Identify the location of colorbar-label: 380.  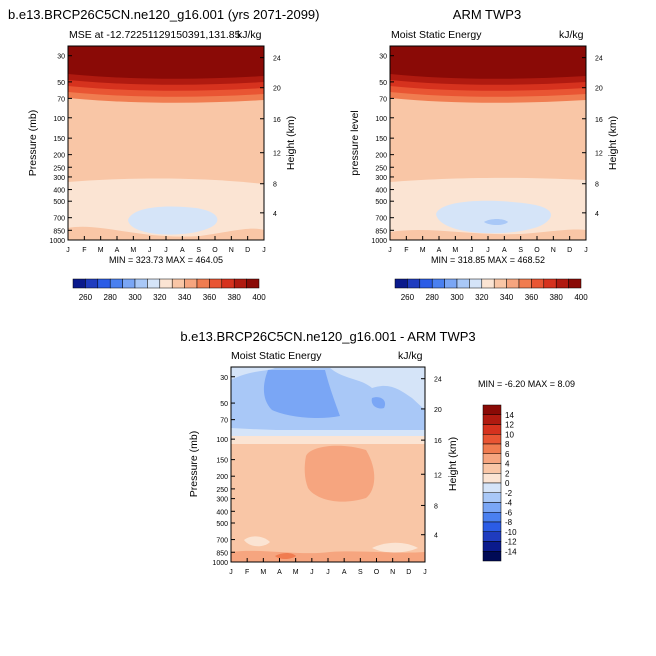
(235, 297).